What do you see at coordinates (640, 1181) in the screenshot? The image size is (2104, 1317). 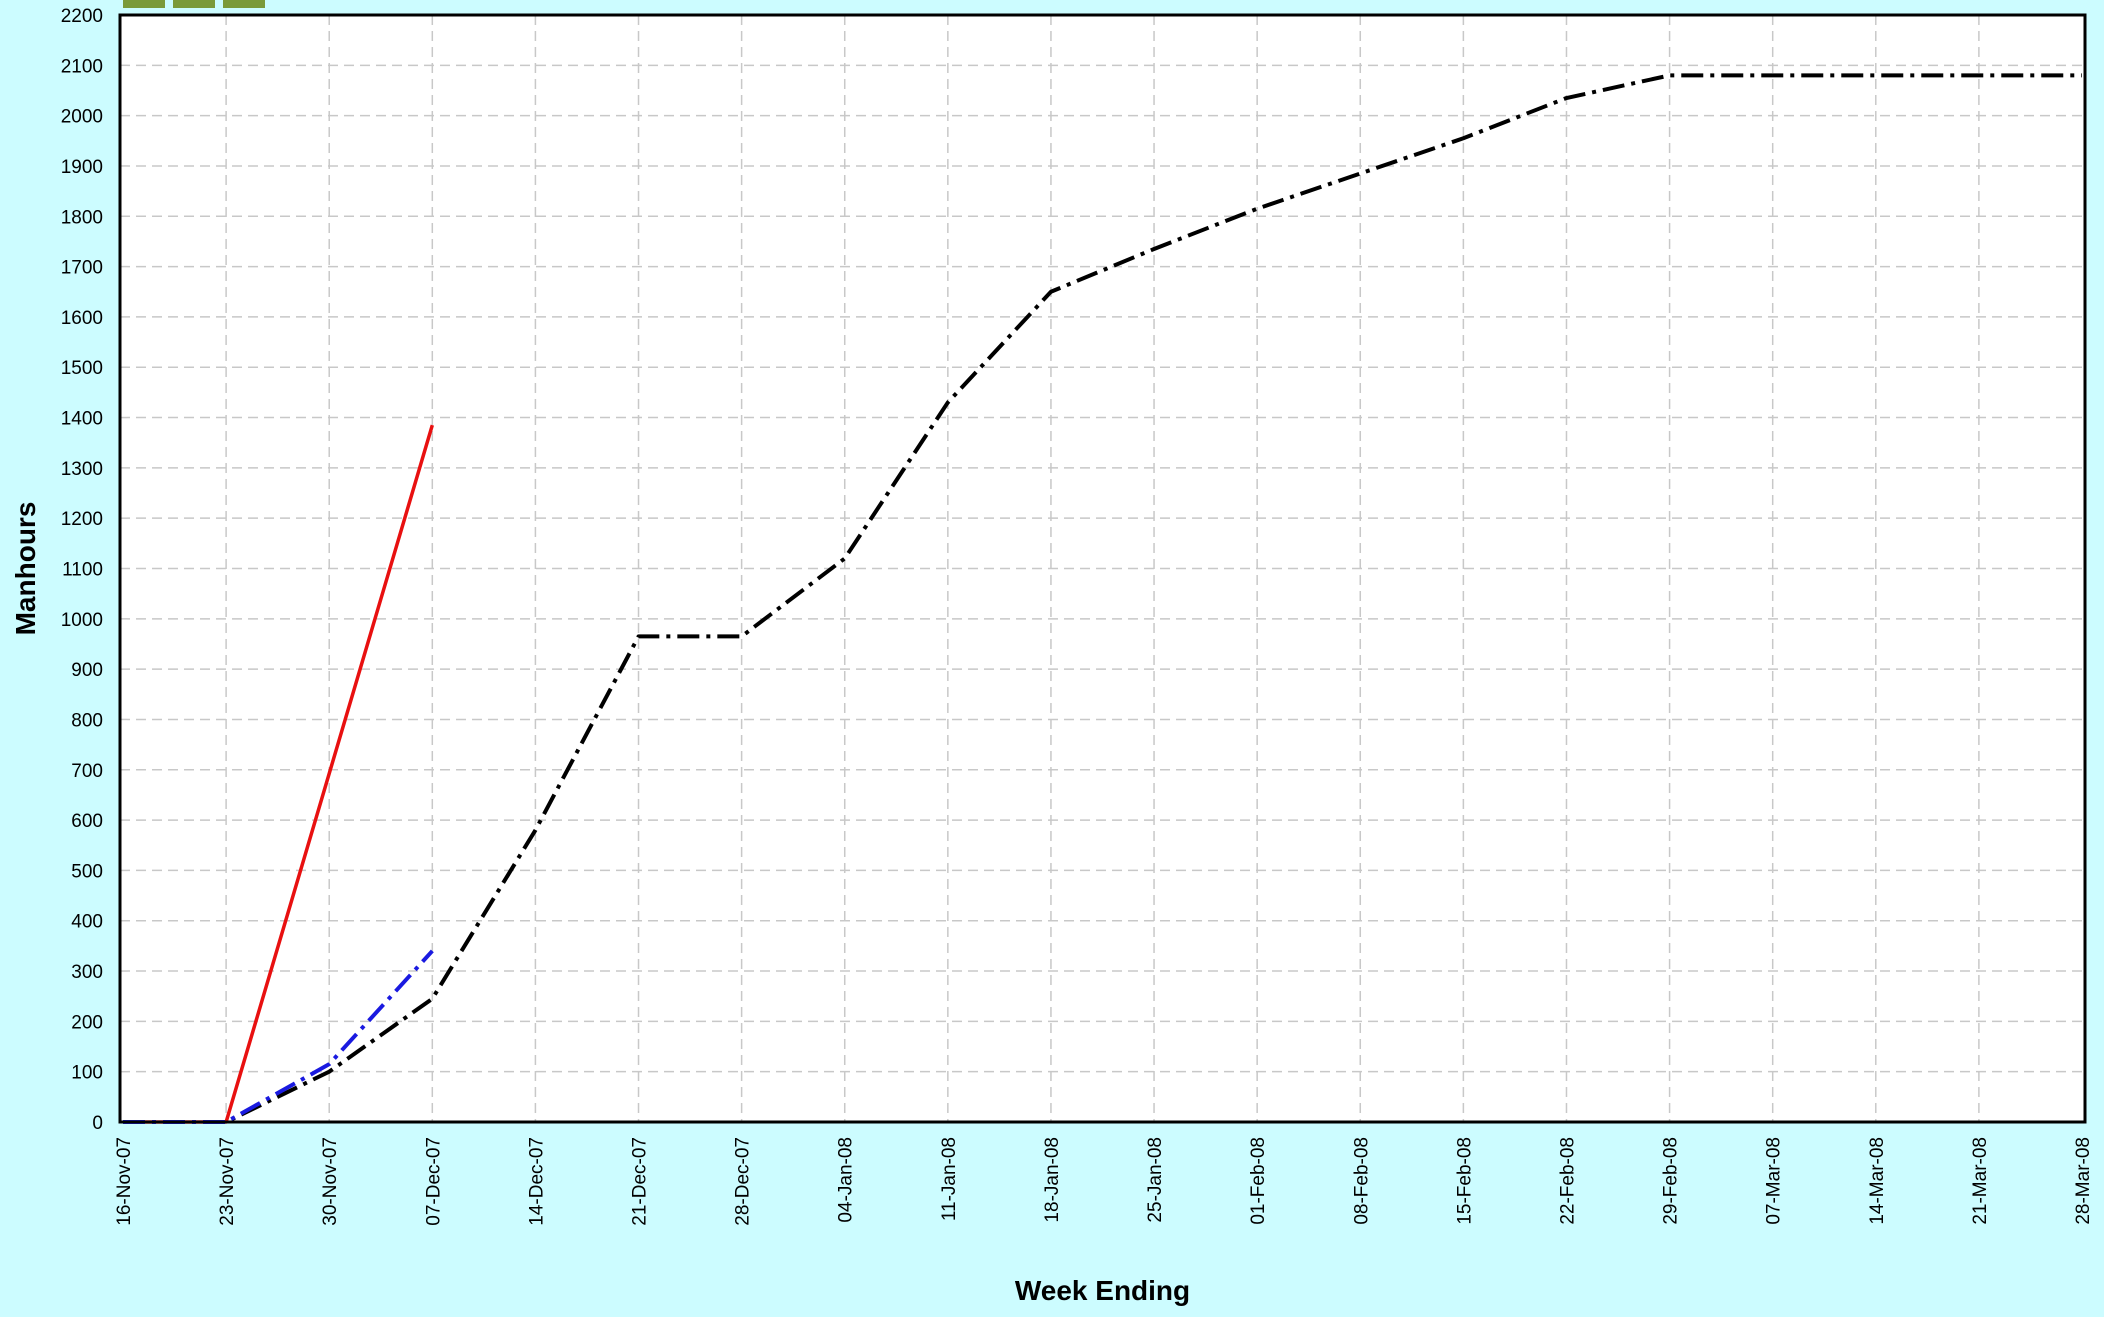 I see `x-tick-label: 21-Dec-07` at bounding box center [640, 1181].